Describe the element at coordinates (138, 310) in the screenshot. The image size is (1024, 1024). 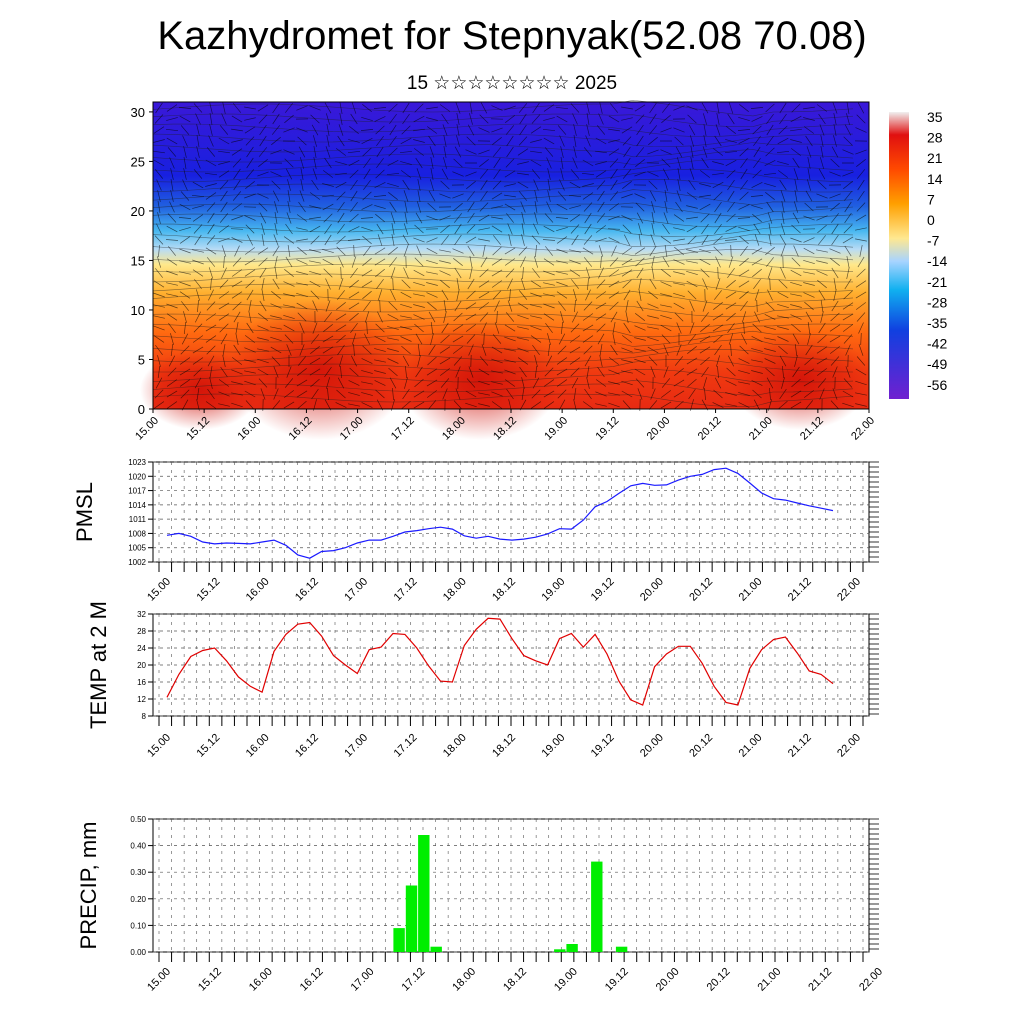
I see `xsec-y-tick-label: 10` at that location.